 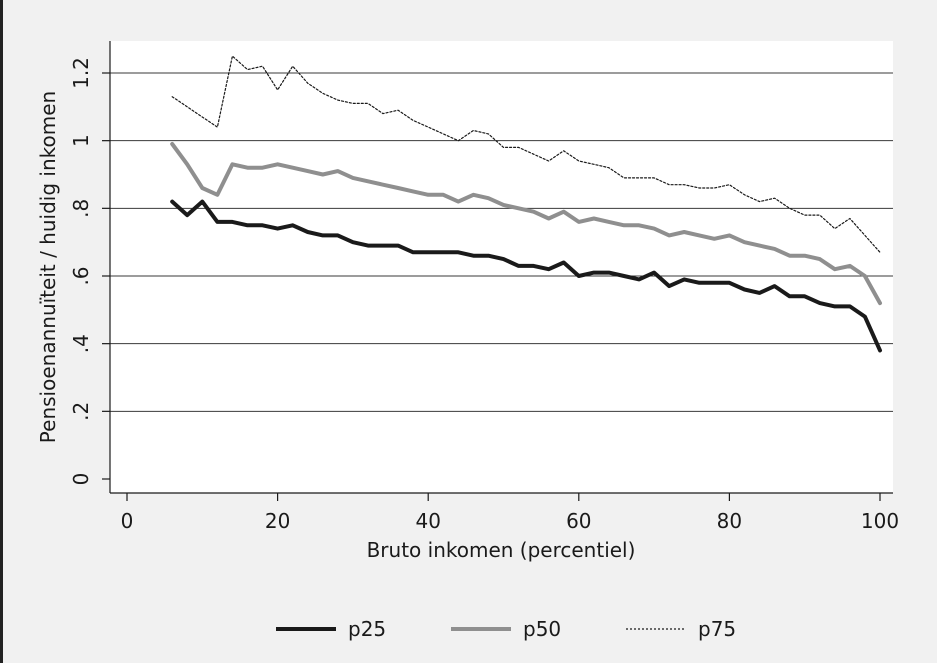 I want to click on y-tick-label: 1, so click(x=81, y=140).